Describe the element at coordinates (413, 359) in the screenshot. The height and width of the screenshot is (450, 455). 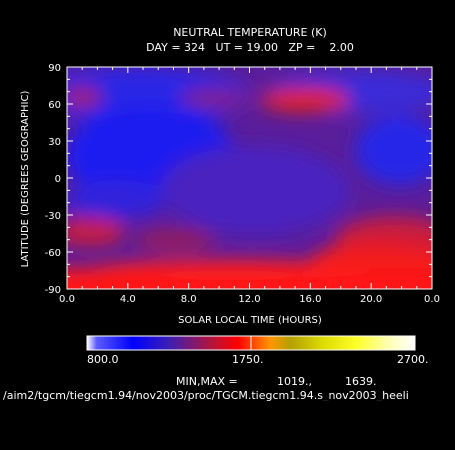
I see `colorbar-max-label: 2700.` at that location.